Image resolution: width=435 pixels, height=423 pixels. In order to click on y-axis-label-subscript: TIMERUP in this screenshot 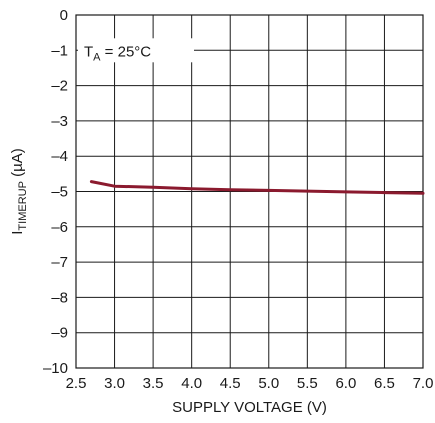, I will do `click(23, 206)`.